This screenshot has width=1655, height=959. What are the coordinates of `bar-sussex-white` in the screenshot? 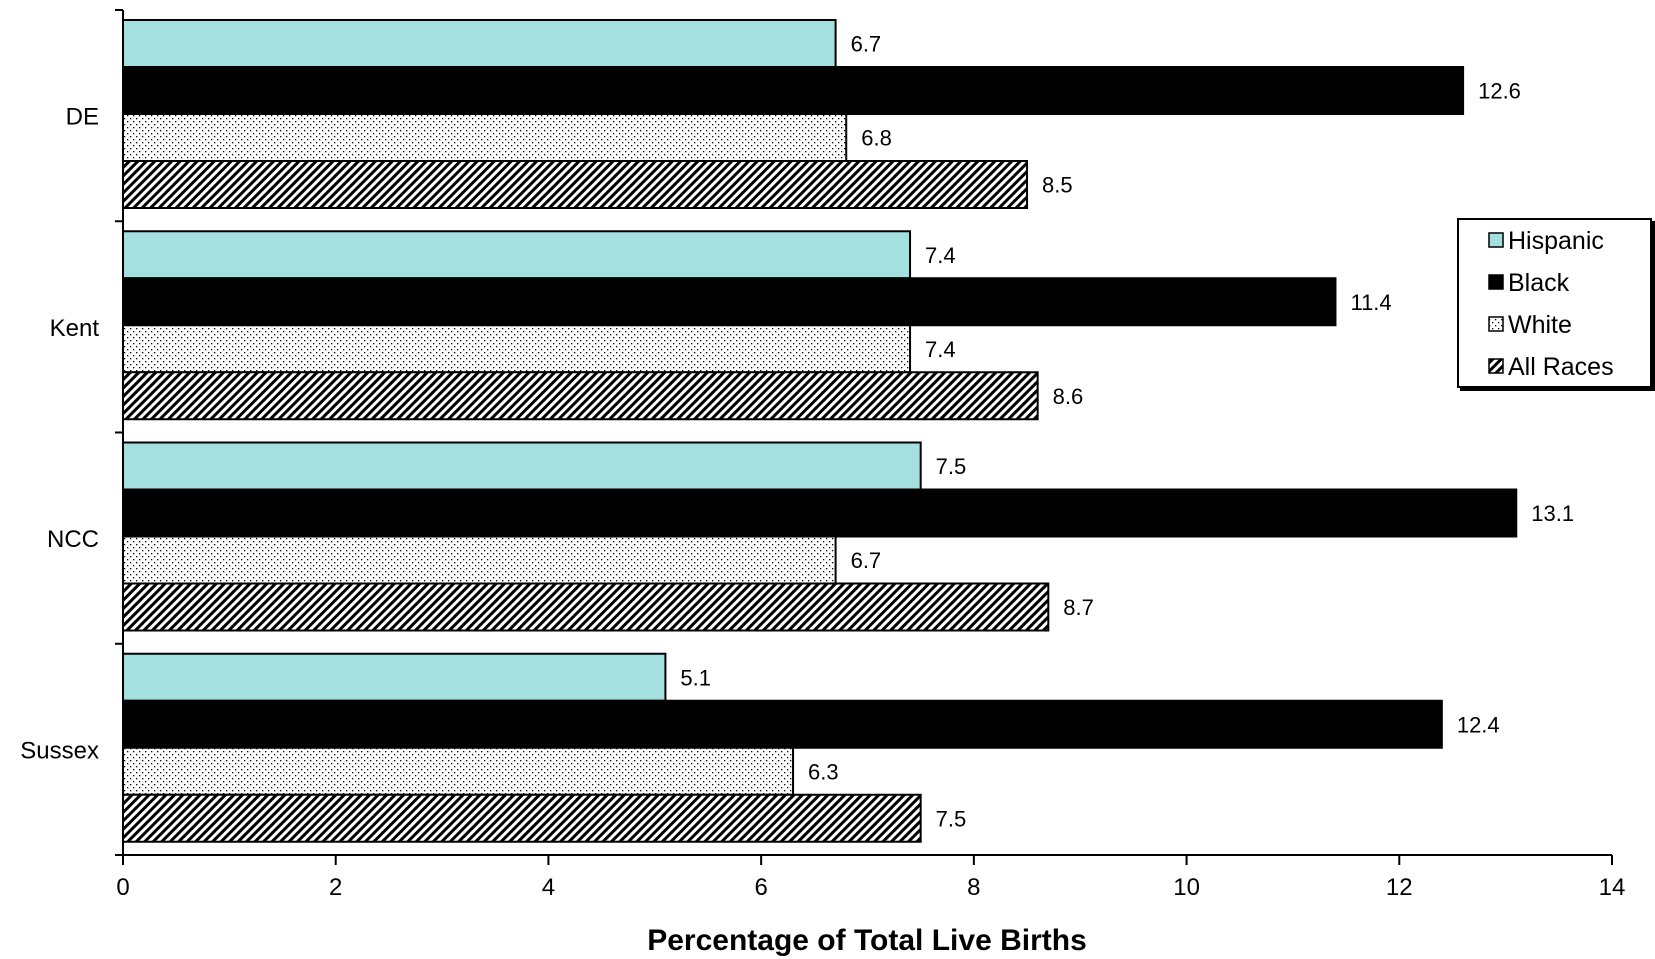 It's located at (458, 771).